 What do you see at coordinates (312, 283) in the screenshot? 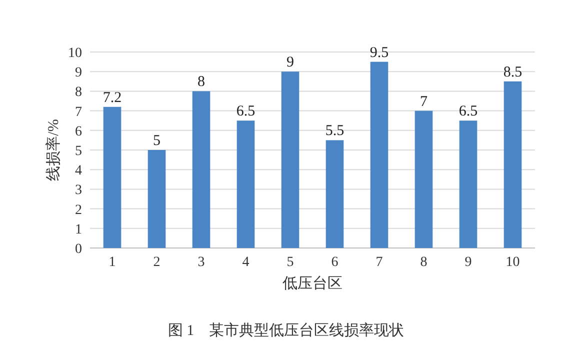
I see `x-axis-title: 低压台区` at bounding box center [312, 283].